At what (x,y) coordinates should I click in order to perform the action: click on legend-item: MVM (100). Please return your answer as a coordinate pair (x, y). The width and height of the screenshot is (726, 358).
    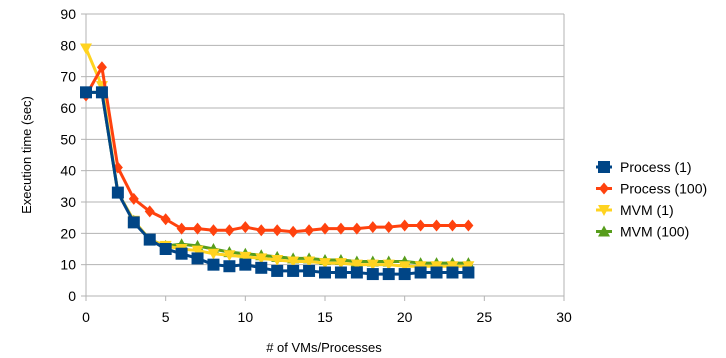
    Looking at the image, I should click on (642, 232).